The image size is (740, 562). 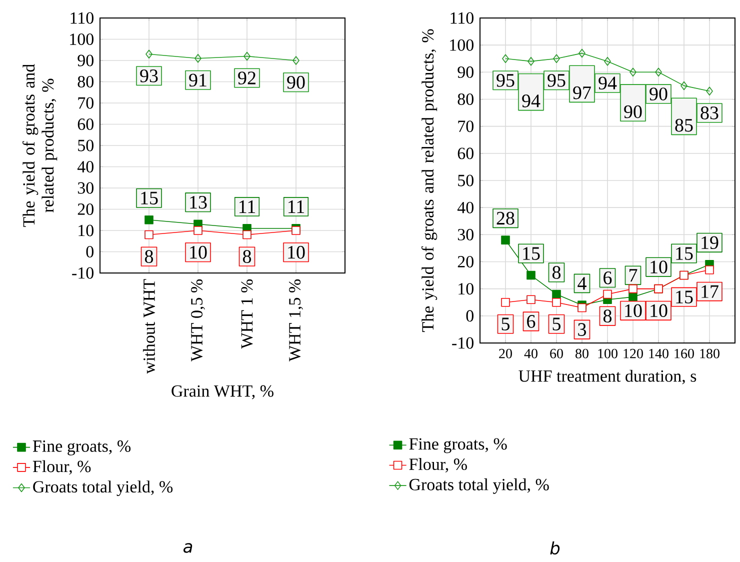 I want to click on data-label: 92, so click(x=247, y=78).